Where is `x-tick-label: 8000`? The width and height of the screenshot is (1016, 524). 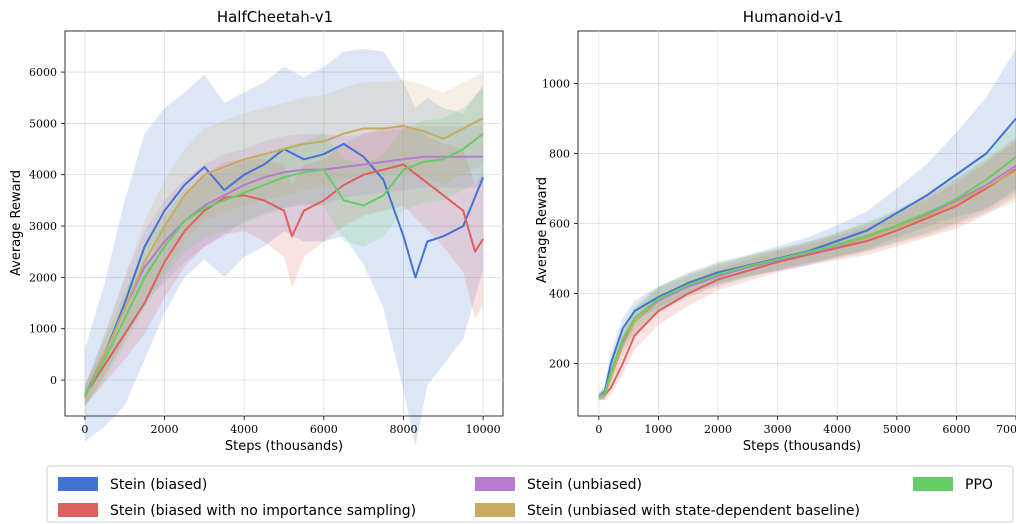
x-tick-label: 8000 is located at coordinates (403, 429).